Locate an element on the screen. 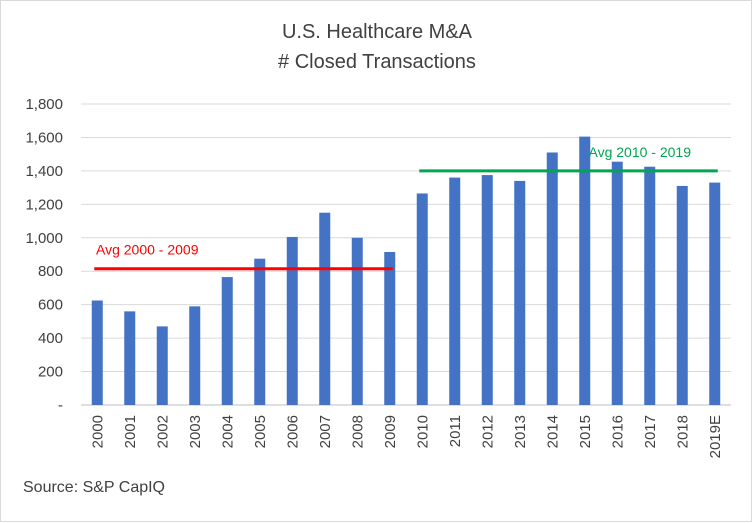 The height and width of the screenshot is (523, 752). y-tick-label: 1,600 is located at coordinates (44, 137).